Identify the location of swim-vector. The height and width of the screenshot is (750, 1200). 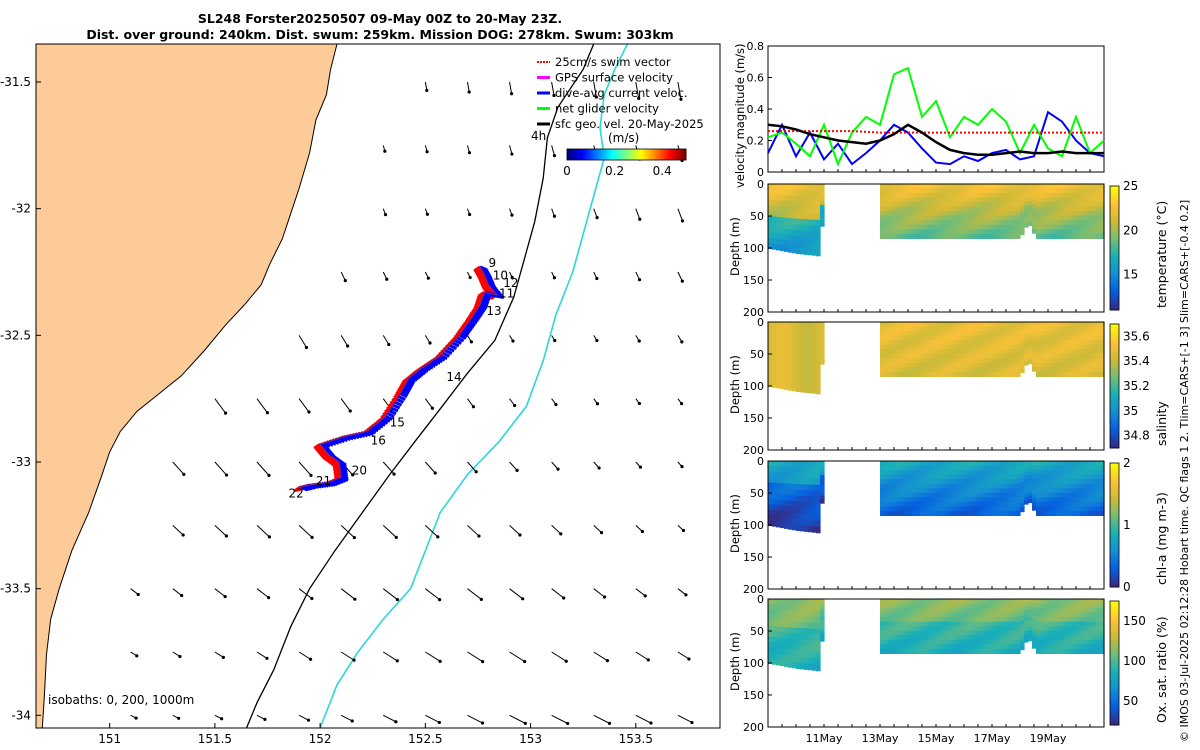
(330, 460).